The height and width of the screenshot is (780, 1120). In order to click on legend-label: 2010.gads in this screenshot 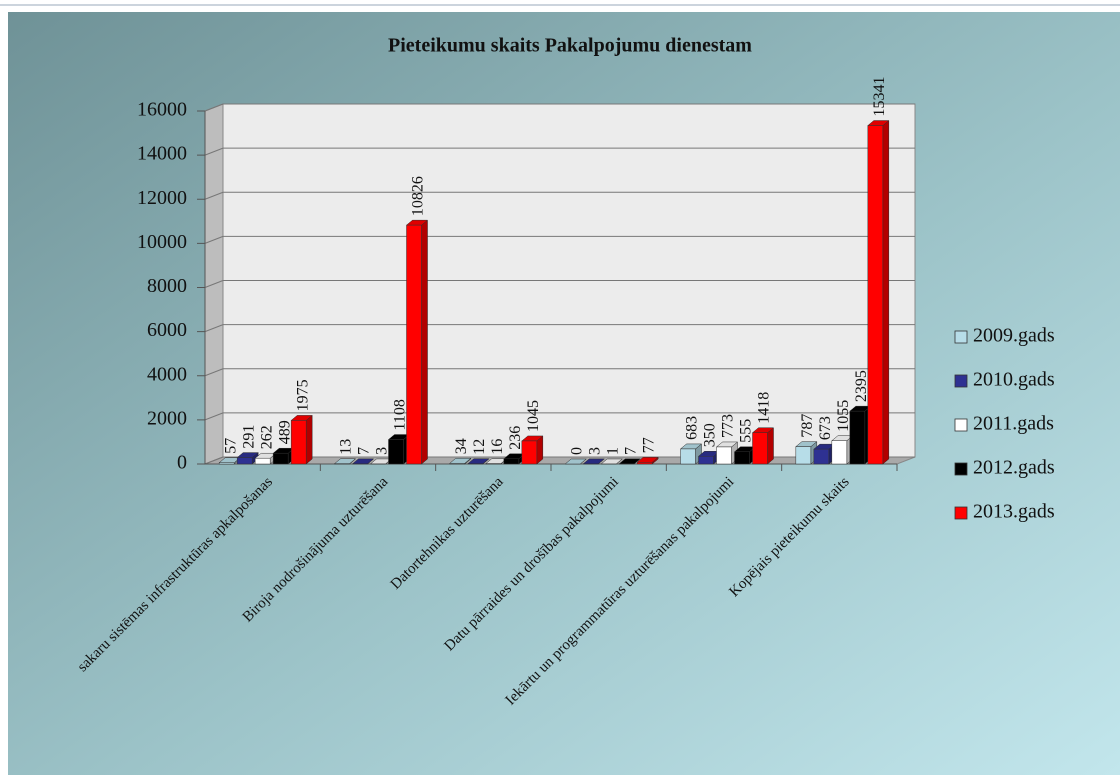, I will do `click(1014, 380)`.